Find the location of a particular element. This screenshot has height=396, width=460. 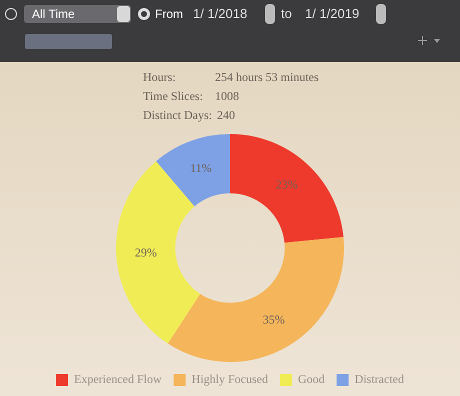

legend-label: Distracted is located at coordinates (379, 379).